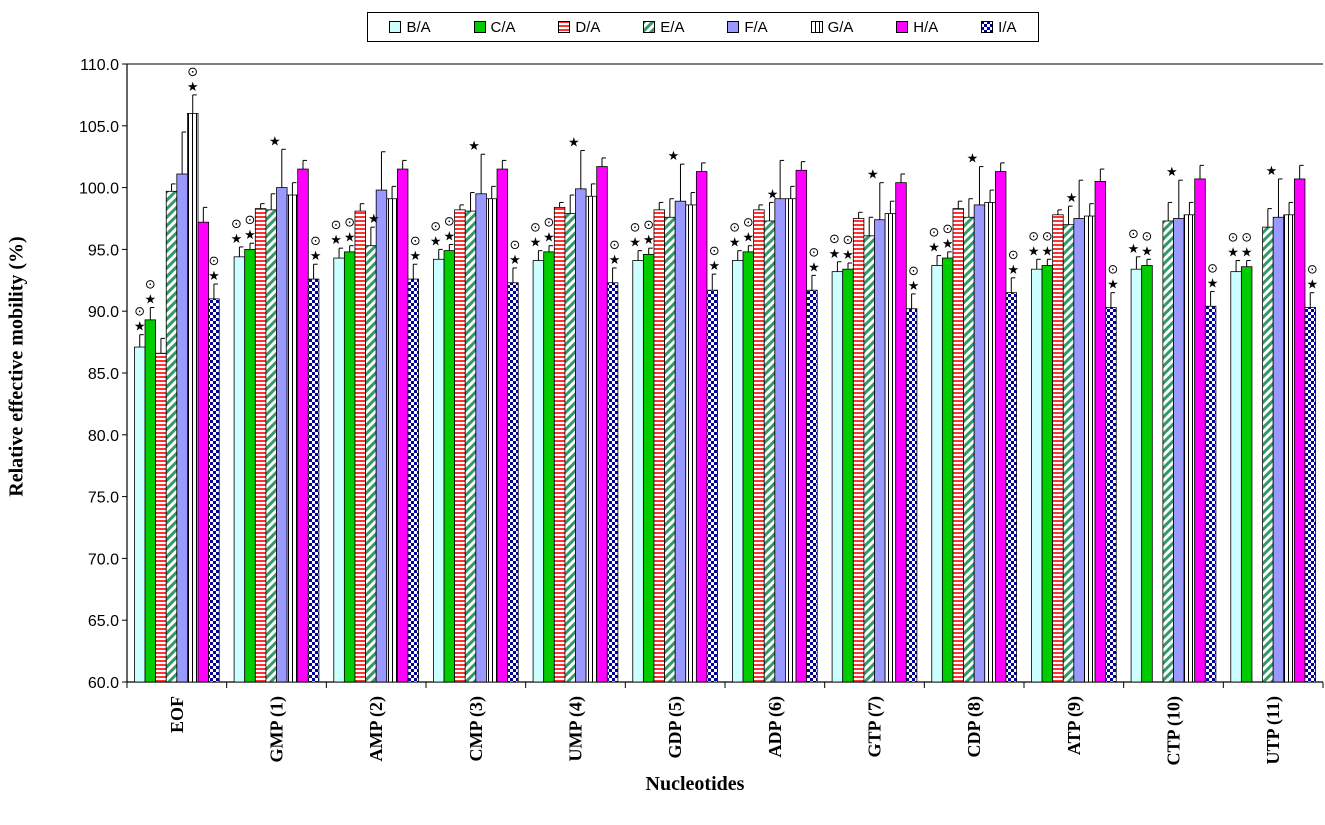  Describe the element at coordinates (99, 127) in the screenshot. I see `y-tick-label: 105.0` at that location.